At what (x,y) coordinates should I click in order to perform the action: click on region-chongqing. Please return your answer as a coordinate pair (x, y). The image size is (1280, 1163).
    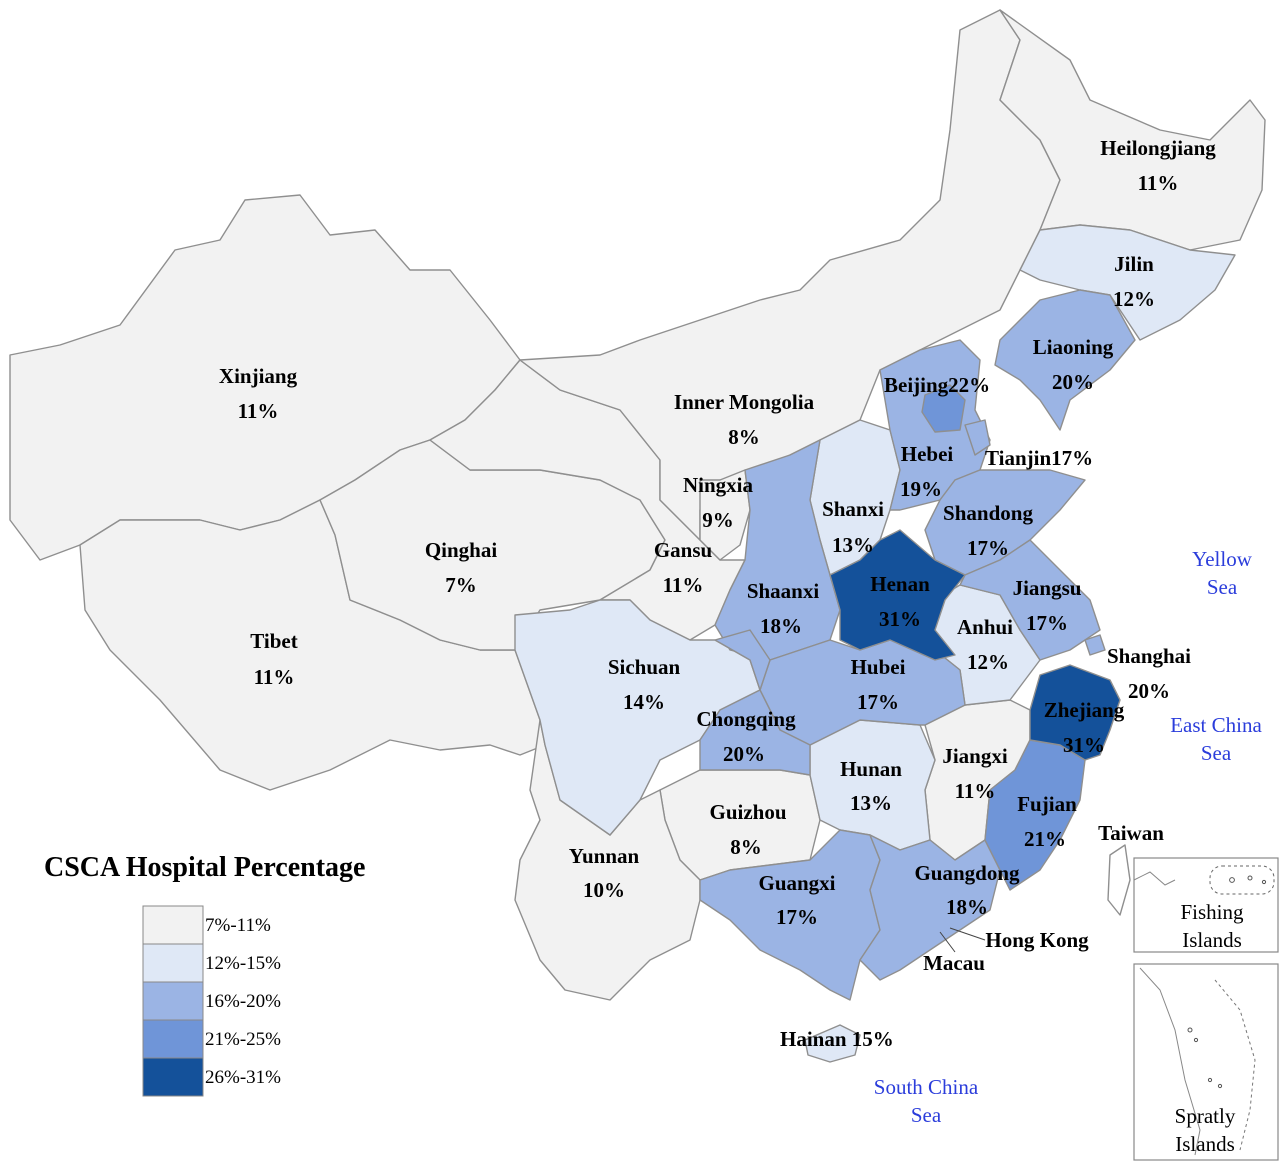
    Looking at the image, I should click on (755, 702).